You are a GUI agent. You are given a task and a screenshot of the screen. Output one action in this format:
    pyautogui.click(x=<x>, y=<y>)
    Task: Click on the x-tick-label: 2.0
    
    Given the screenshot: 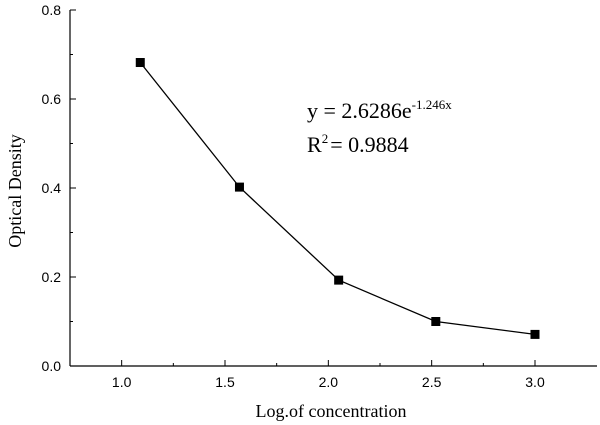 What is the action you would take?
    pyautogui.click(x=329, y=382)
    